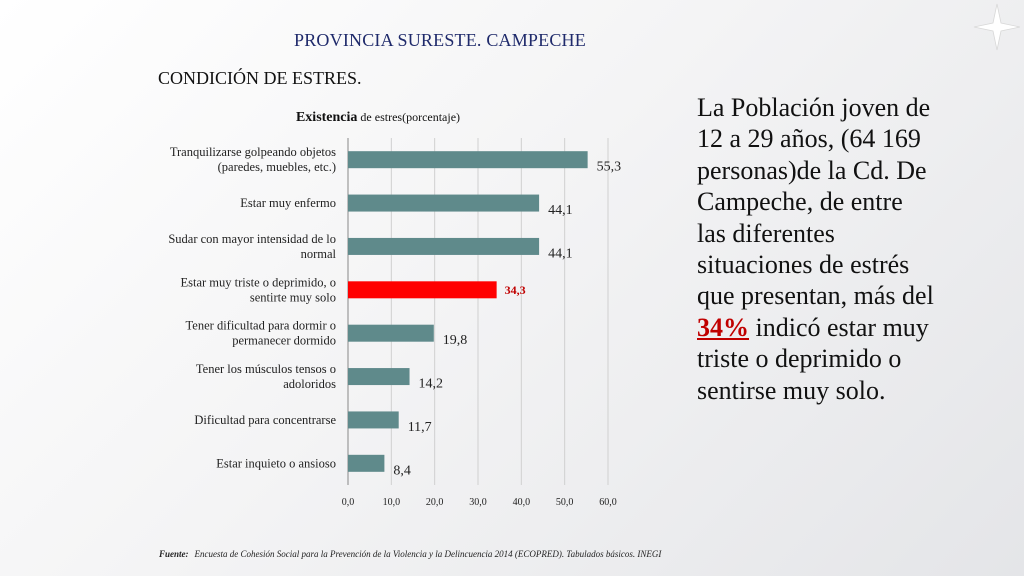  I want to click on side-text-highlight: 34%, so click(723, 327).